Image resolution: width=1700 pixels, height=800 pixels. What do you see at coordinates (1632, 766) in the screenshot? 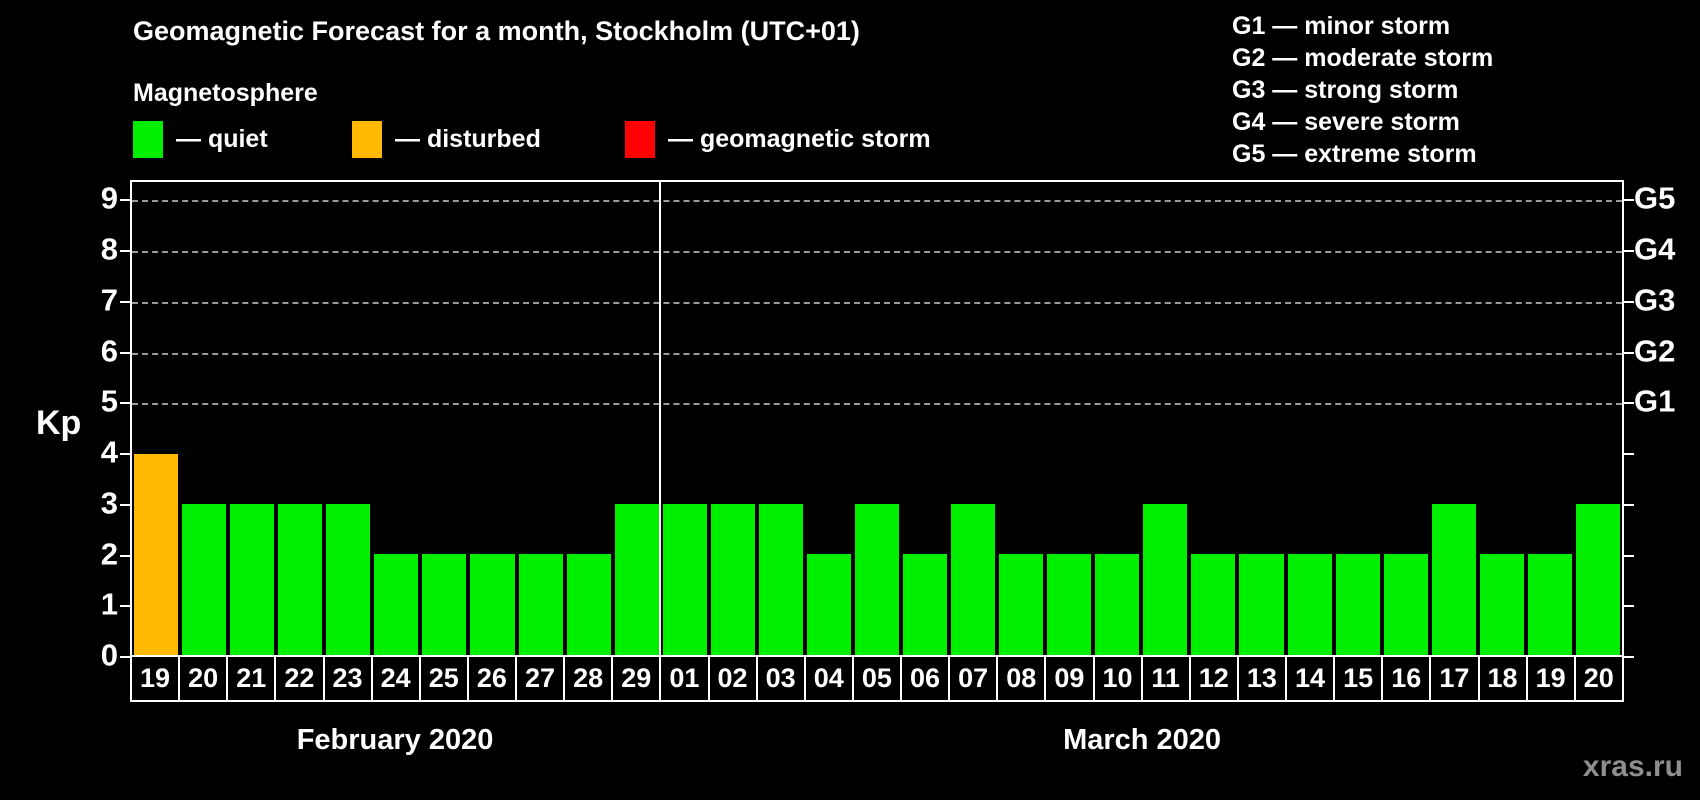
I see `watermark: xras.ru` at bounding box center [1632, 766].